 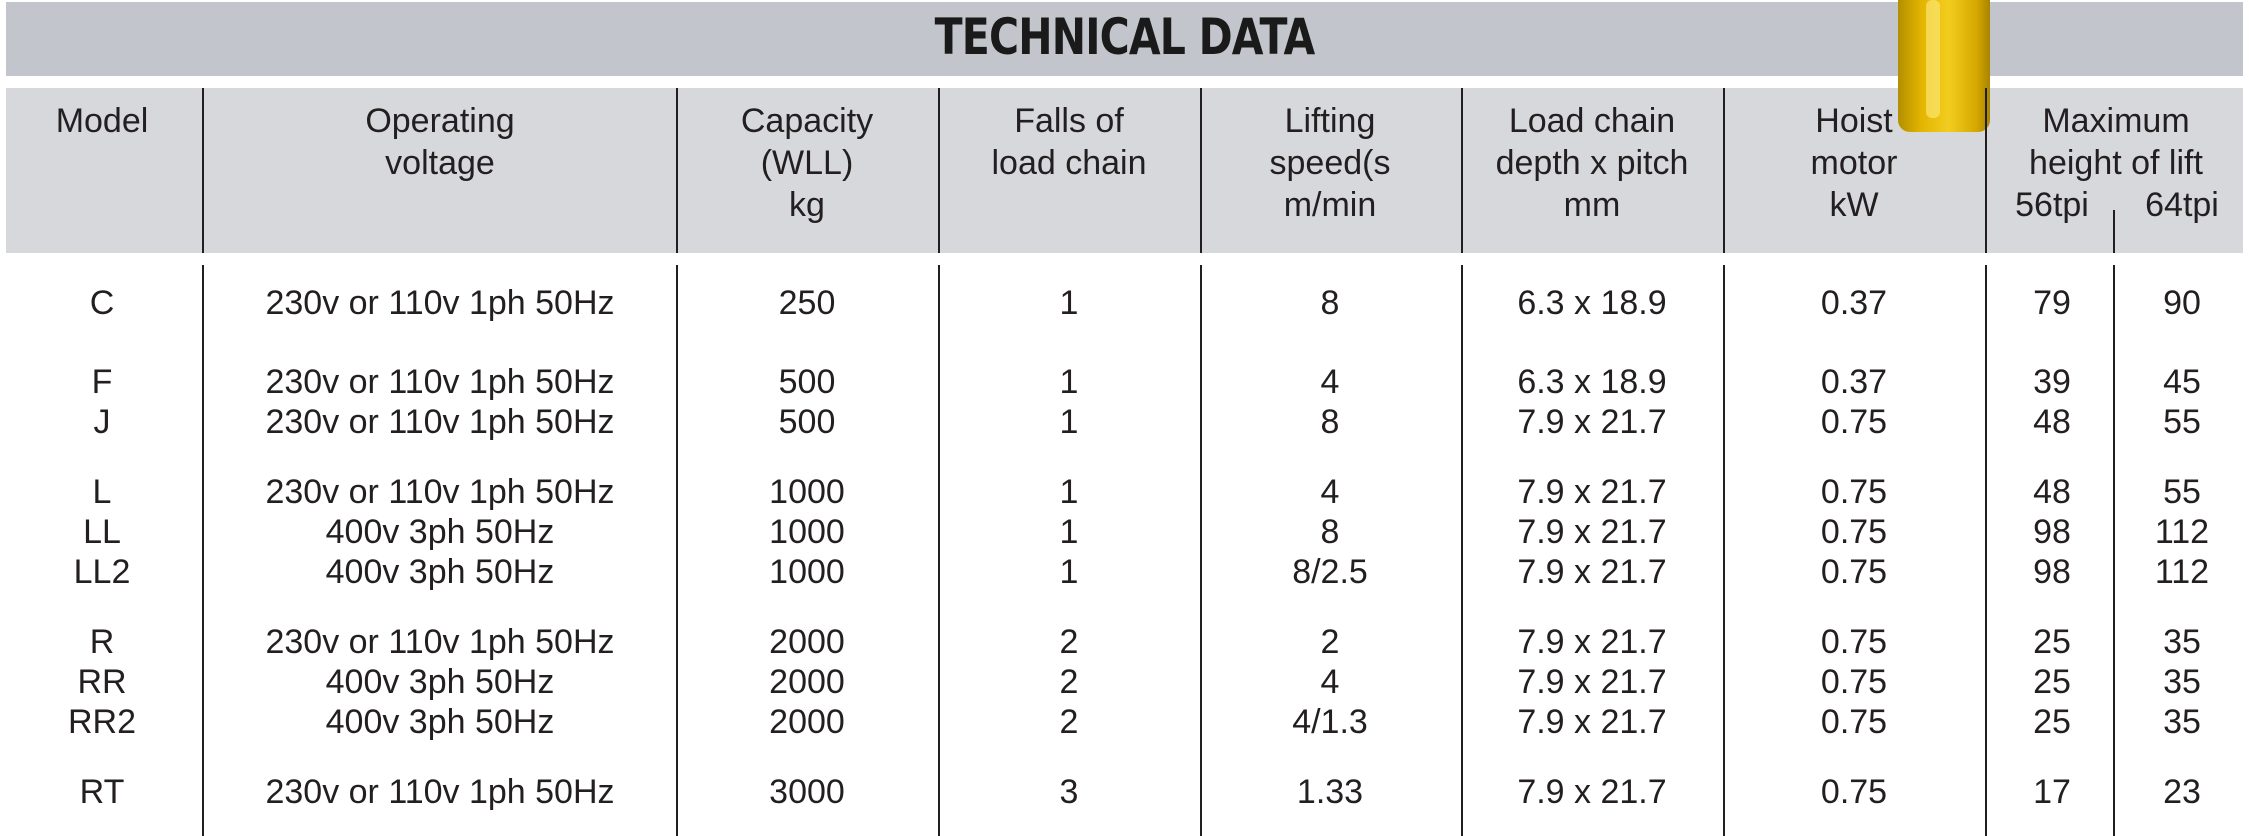 What do you see at coordinates (1592, 205) in the screenshot?
I see `header-line: mm` at bounding box center [1592, 205].